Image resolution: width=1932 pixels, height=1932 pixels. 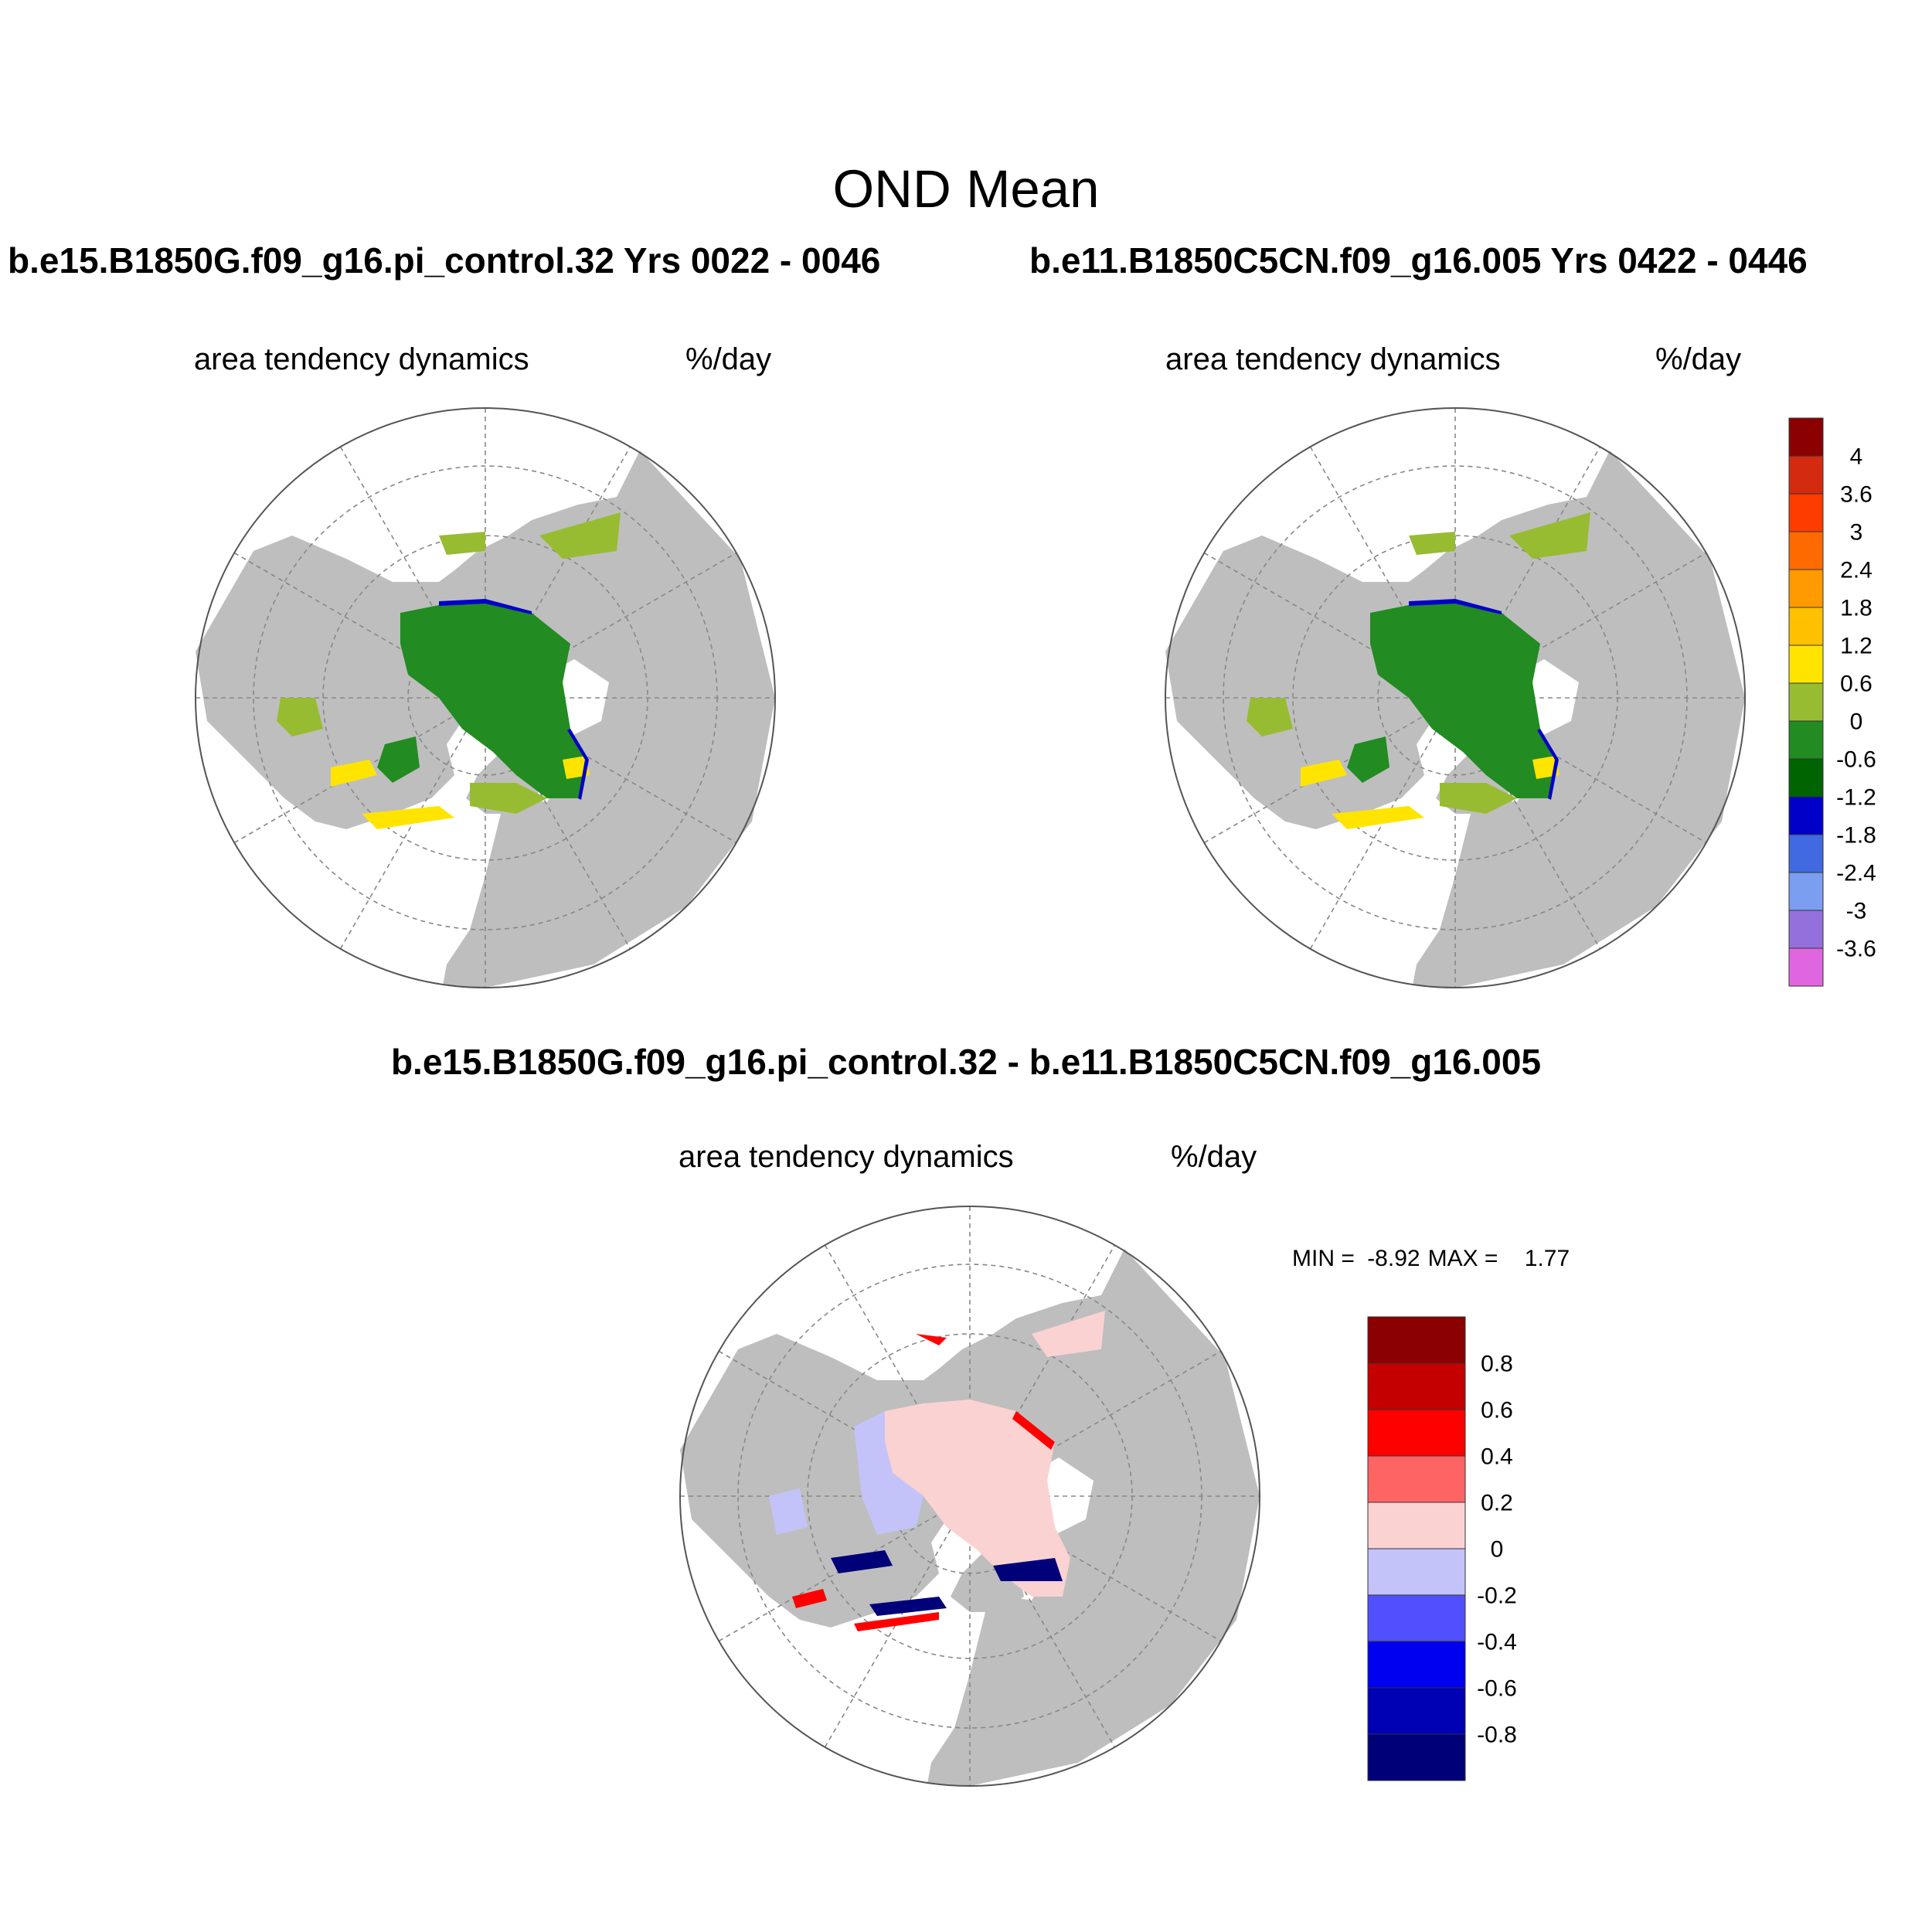 I want to click on colorbar-top-tick-label: -1.8, so click(x=1856, y=836).